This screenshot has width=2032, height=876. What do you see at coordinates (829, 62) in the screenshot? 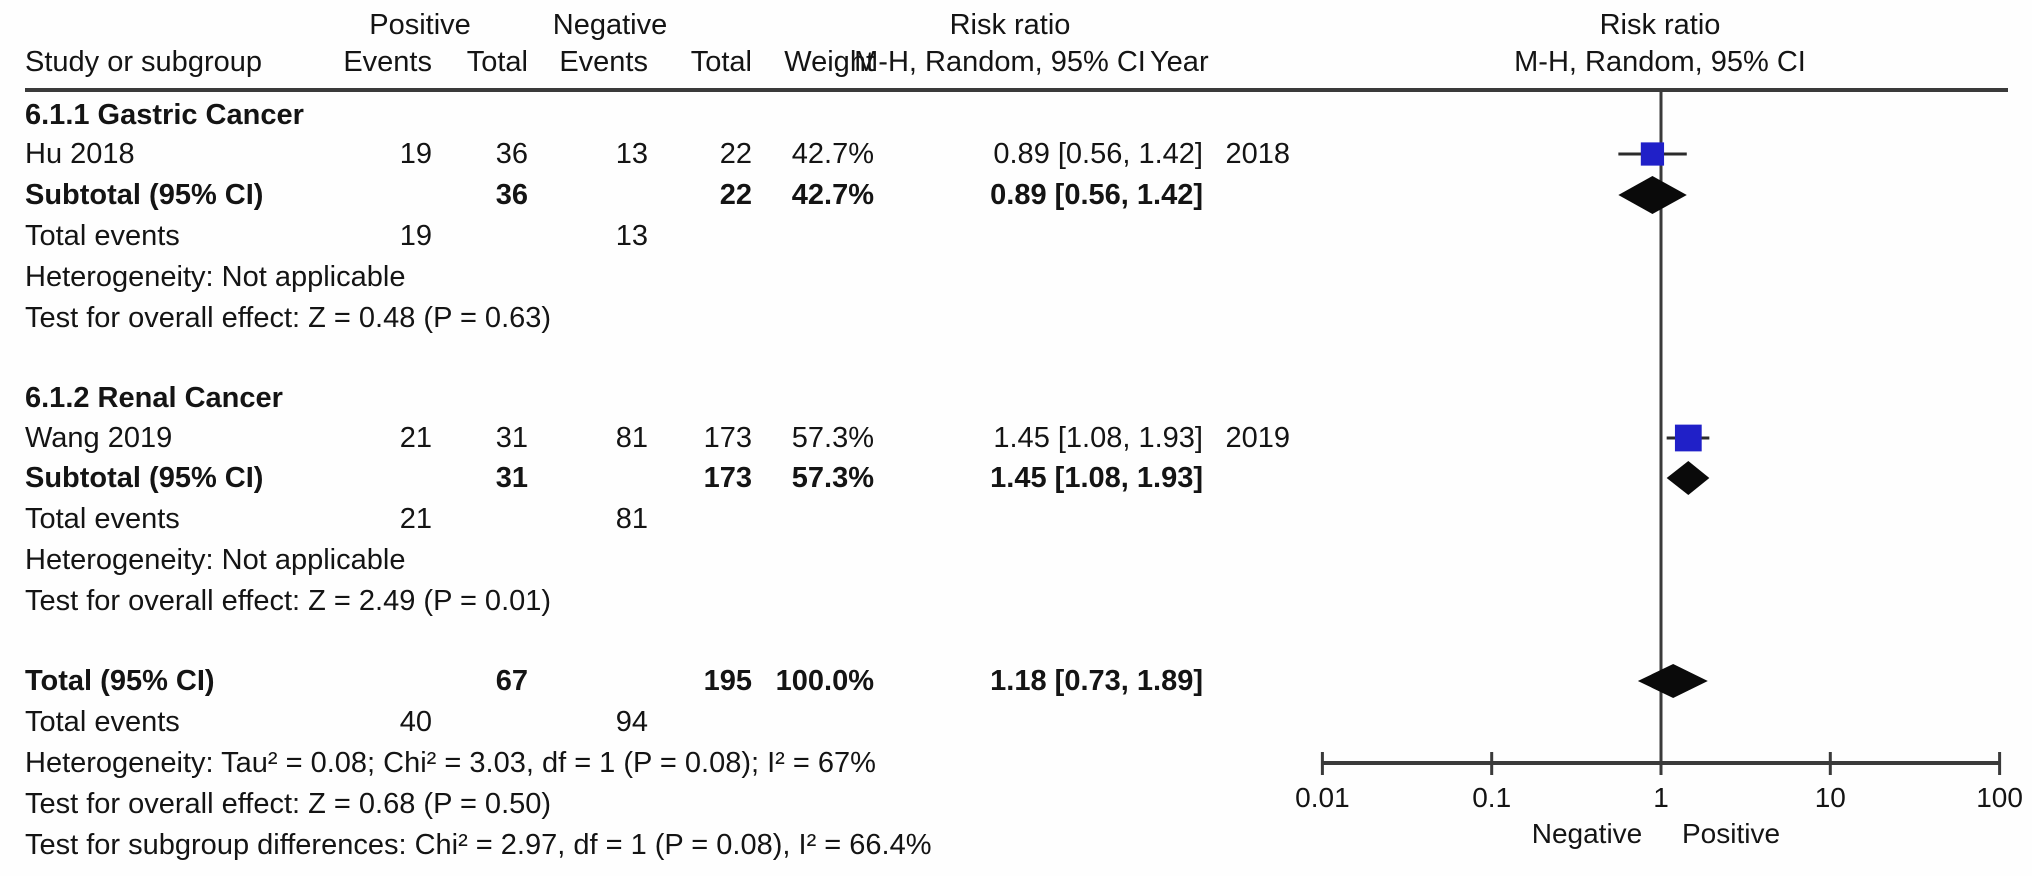
I see `col-weight: Weight` at bounding box center [829, 62].